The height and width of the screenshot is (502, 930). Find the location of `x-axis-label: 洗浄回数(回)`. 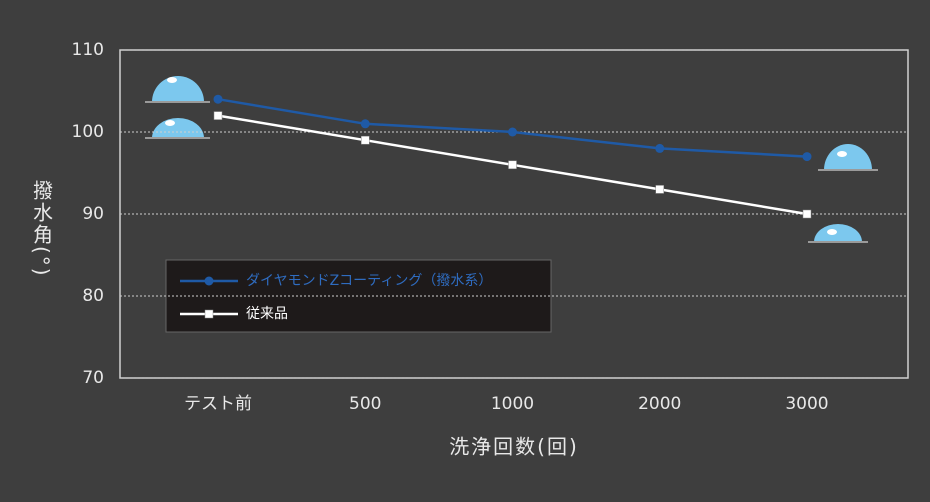

x-axis-label: 洗浄回数(回) is located at coordinates (514, 447).